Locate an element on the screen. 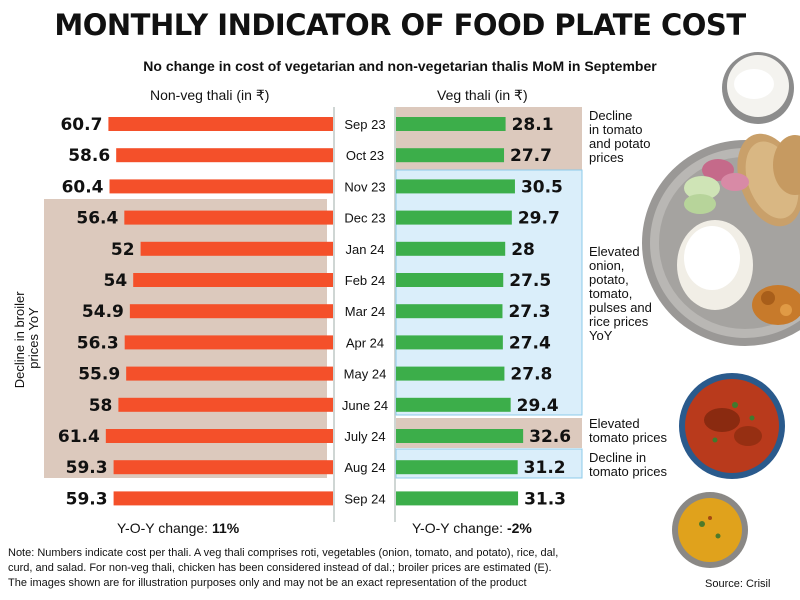  annotation-tomato-potato-decline: Decline in tomato and potato prices is located at coordinates (619, 136).